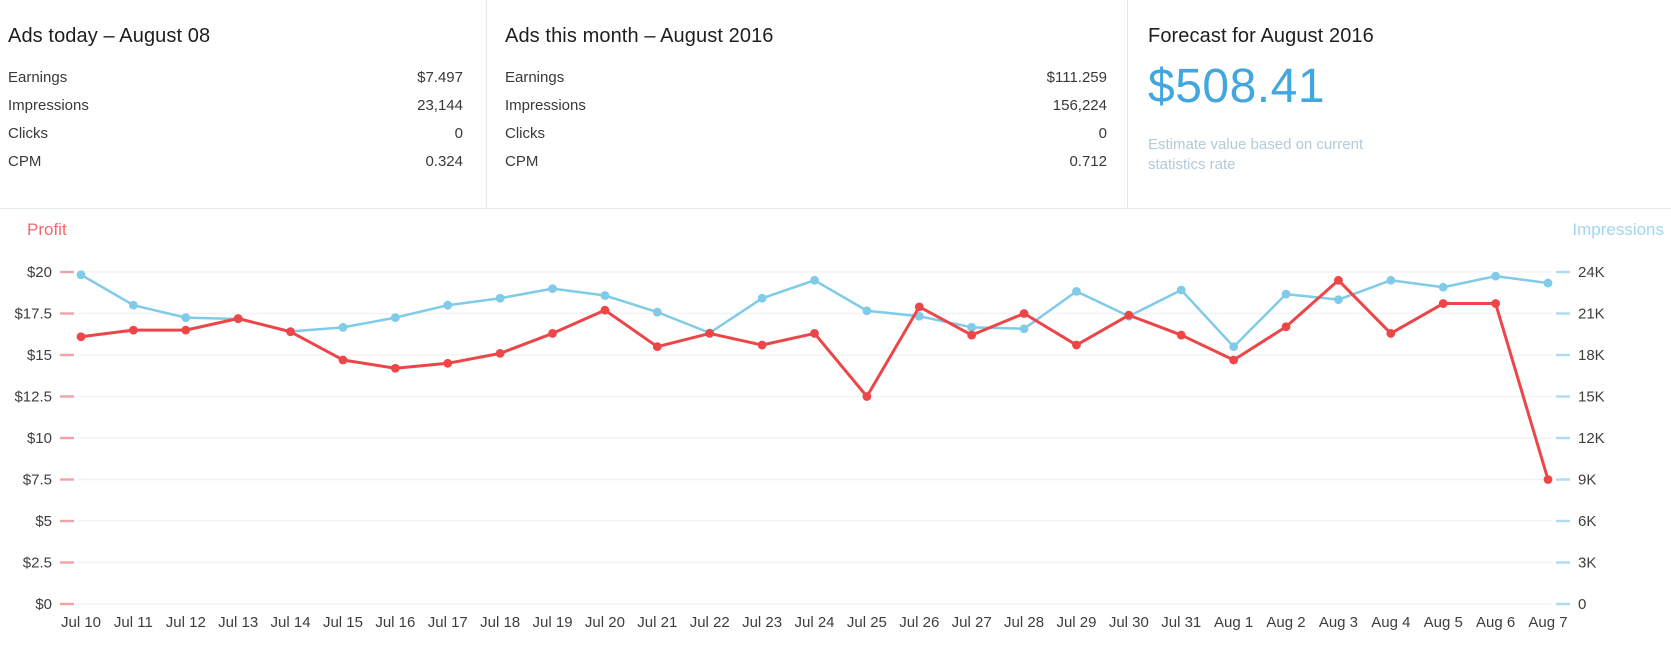 Image resolution: width=1671 pixels, height=647 pixels. Describe the element at coordinates (762, 622) in the screenshot. I see `x-axis-label: Jul 23` at that location.